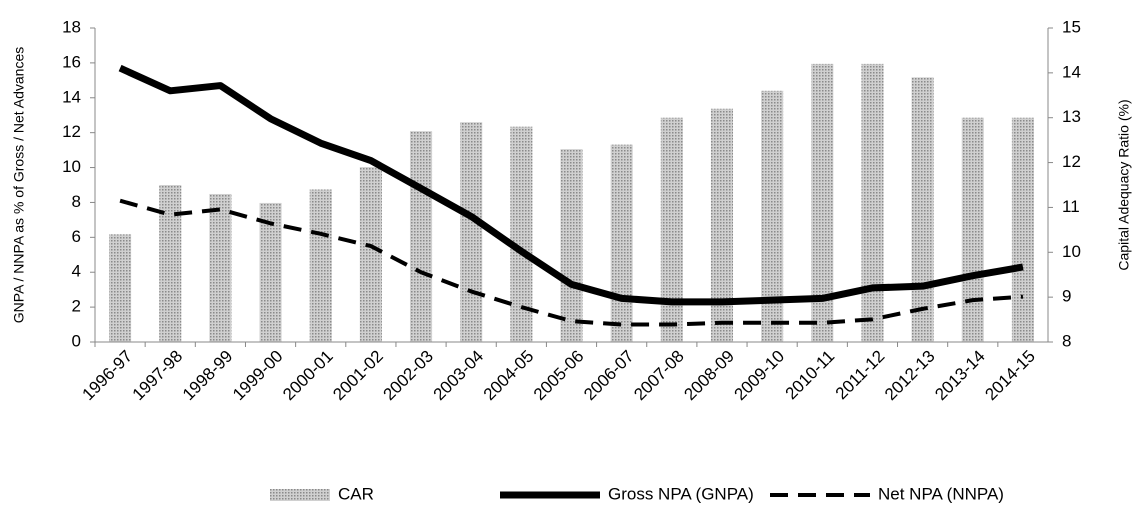 This screenshot has height=507, width=1141. What do you see at coordinates (300, 495) in the screenshot?
I see `legend-swatch` at bounding box center [300, 495].